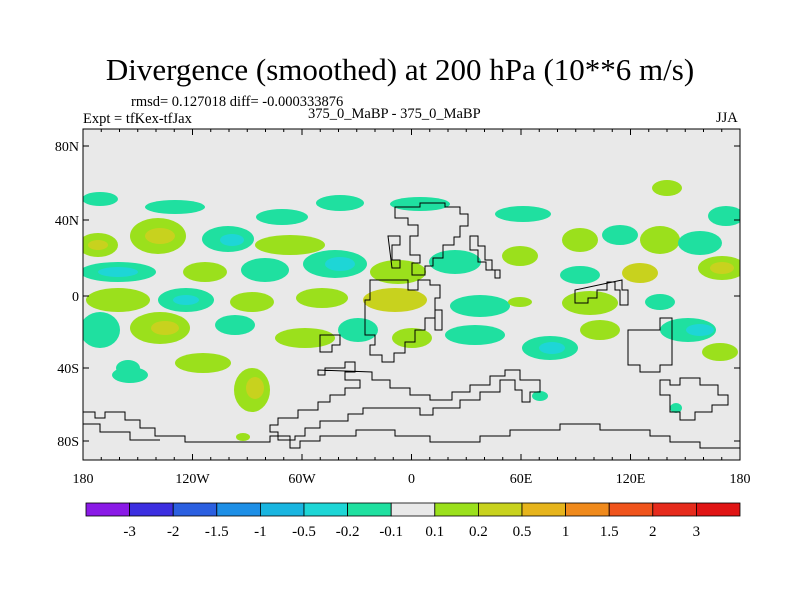 The image size is (800, 600). I want to click on lat-tick-label: 0, so click(75, 297).